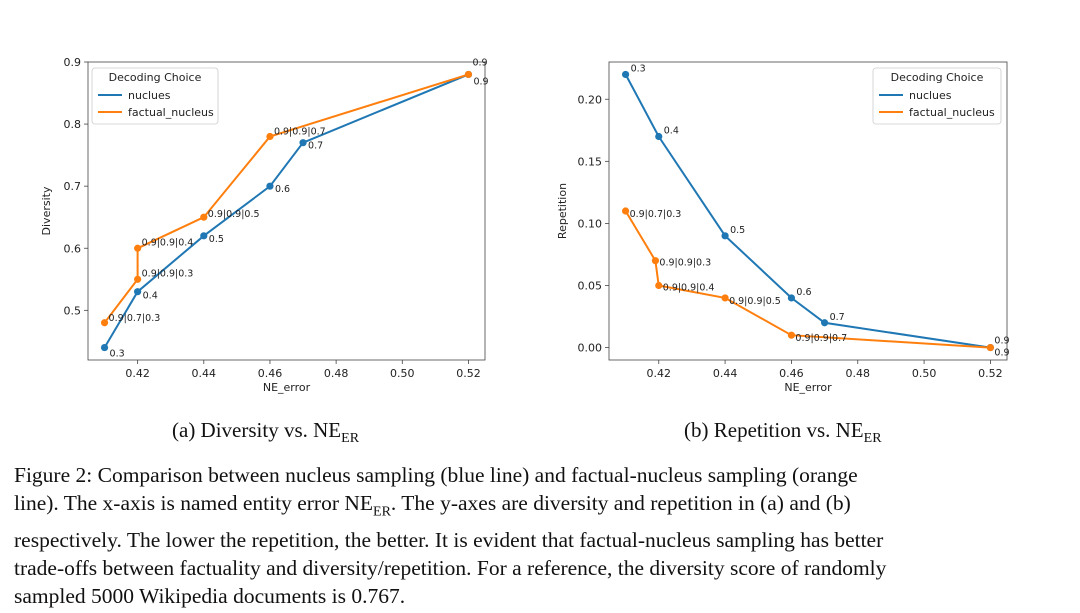 This screenshot has height=613, width=1080. What do you see at coordinates (350, 439) in the screenshot?
I see `panel-caption-a-subscript: ER` at bounding box center [350, 439].